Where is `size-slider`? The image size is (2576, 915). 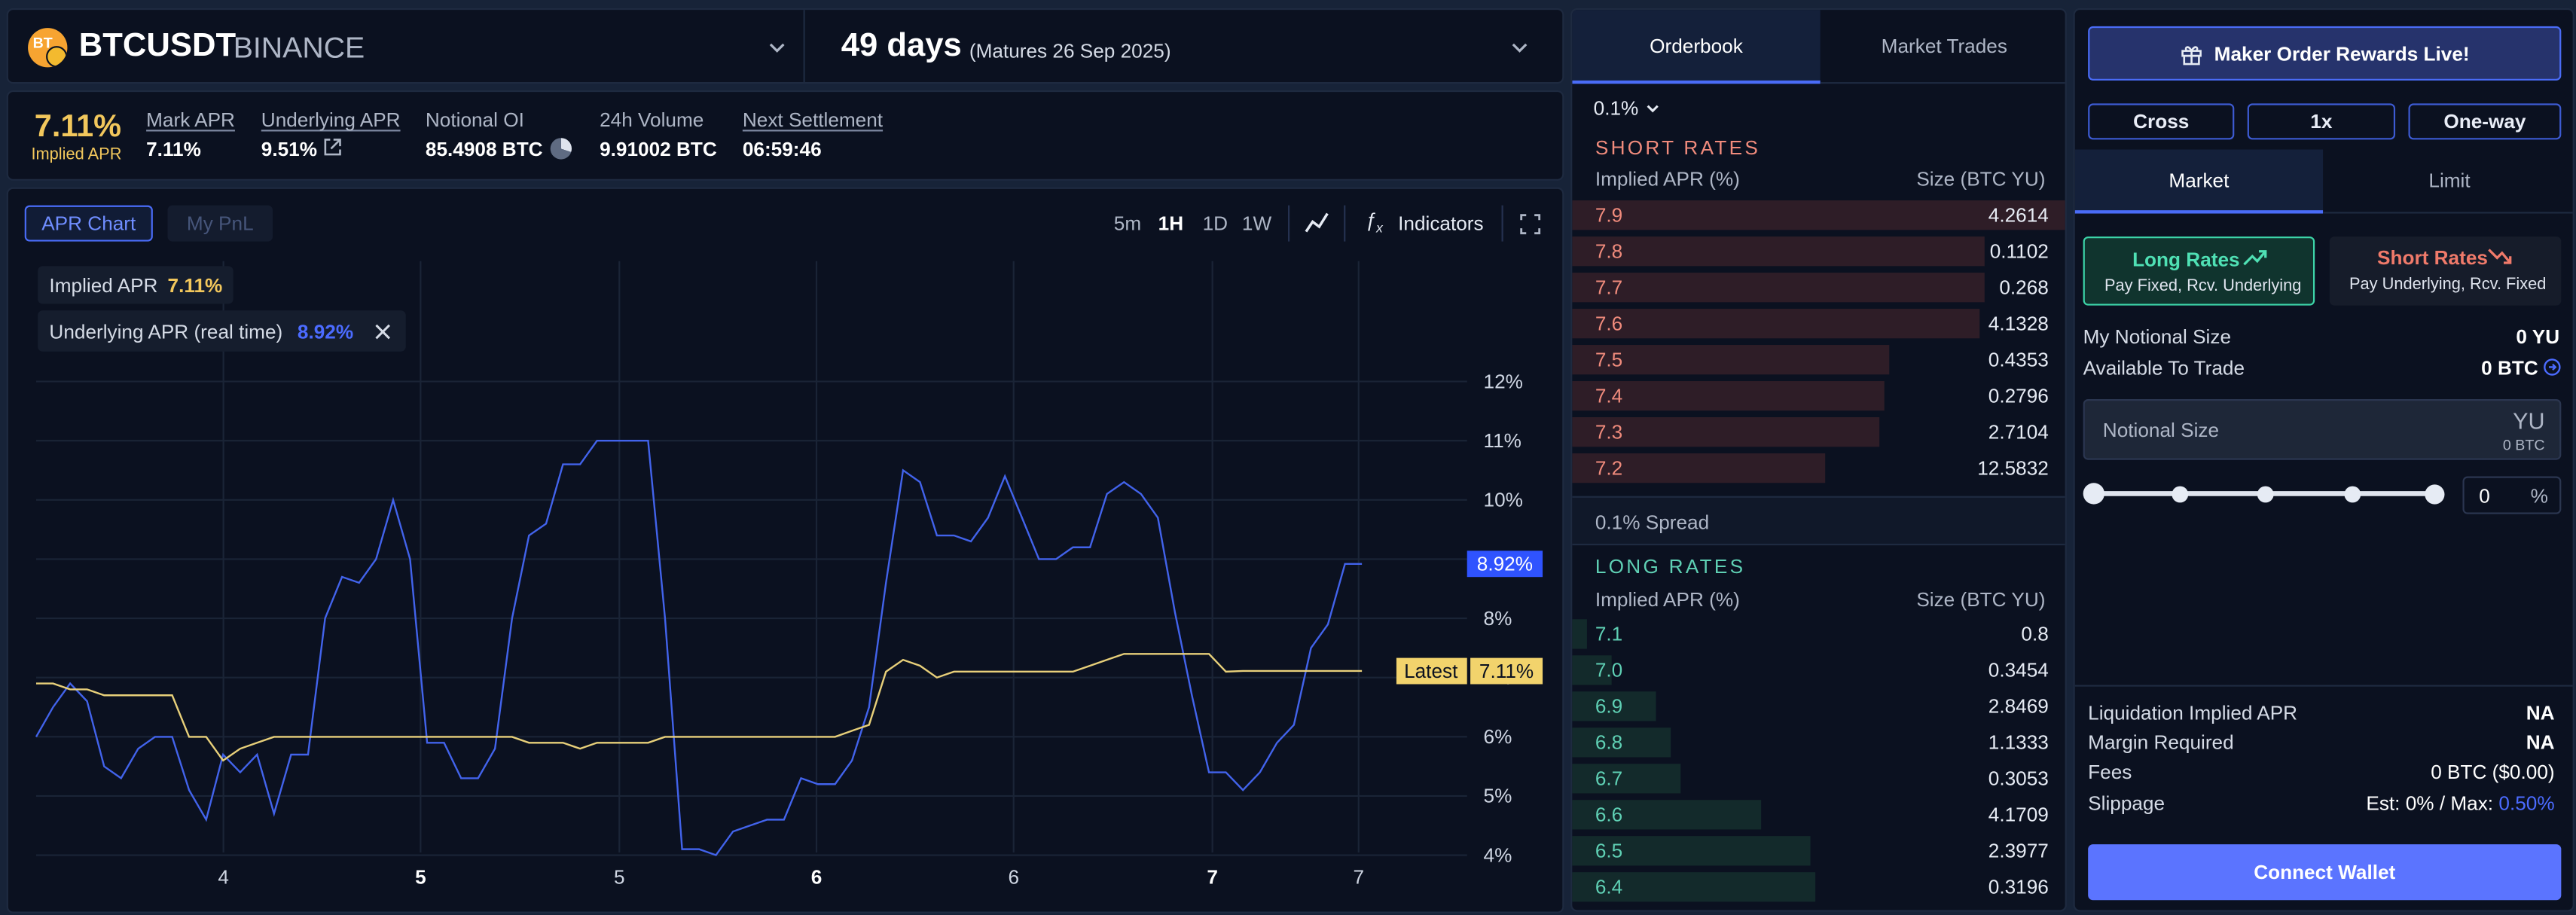 size-slider is located at coordinates (2264, 494).